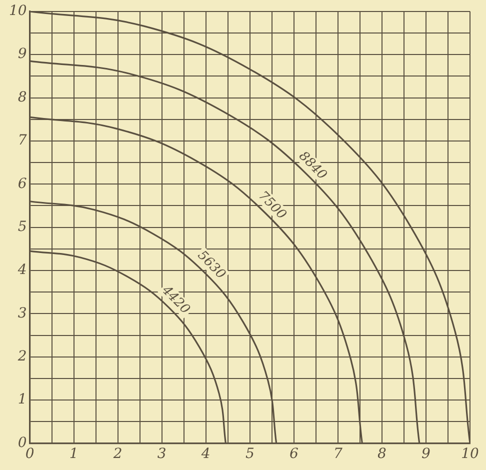 The width and height of the screenshot is (486, 470). What do you see at coordinates (73, 454) in the screenshot?
I see `x-tick-label: 1` at bounding box center [73, 454].